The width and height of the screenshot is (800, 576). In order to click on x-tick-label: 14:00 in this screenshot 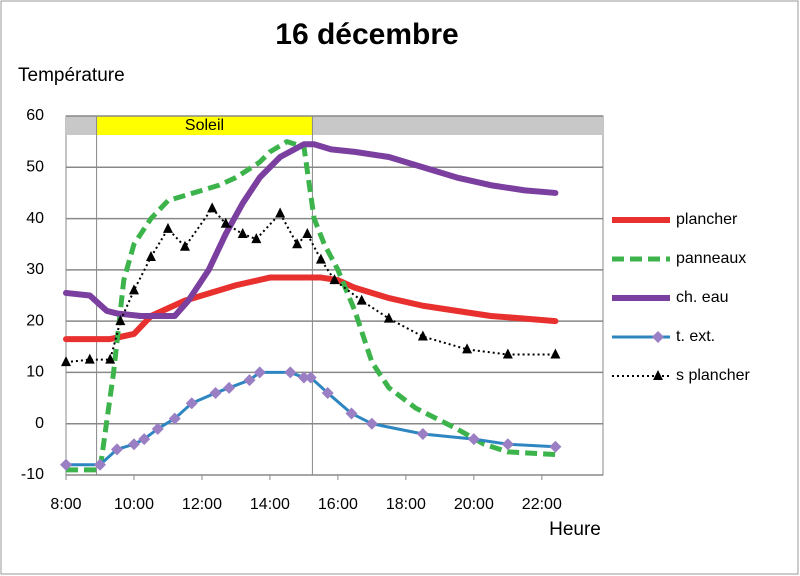, I will do `click(270, 504)`.